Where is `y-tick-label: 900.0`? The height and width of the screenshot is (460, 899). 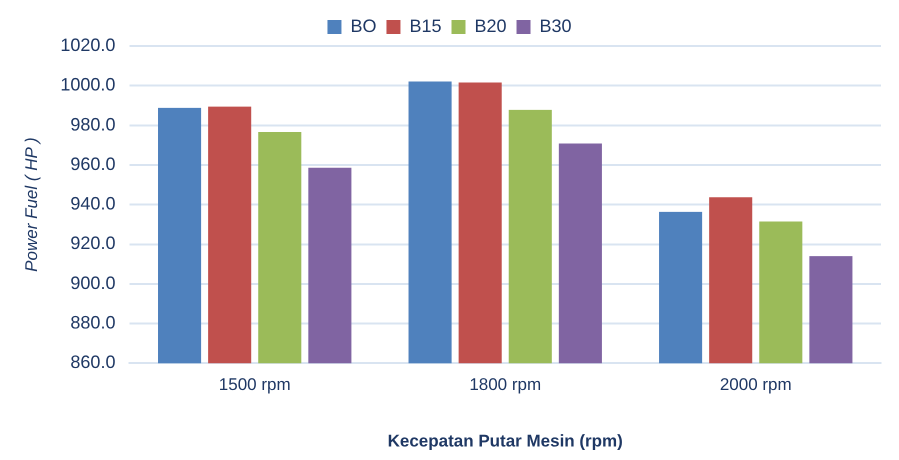
y-tick-label: 900.0 is located at coordinates (93, 282).